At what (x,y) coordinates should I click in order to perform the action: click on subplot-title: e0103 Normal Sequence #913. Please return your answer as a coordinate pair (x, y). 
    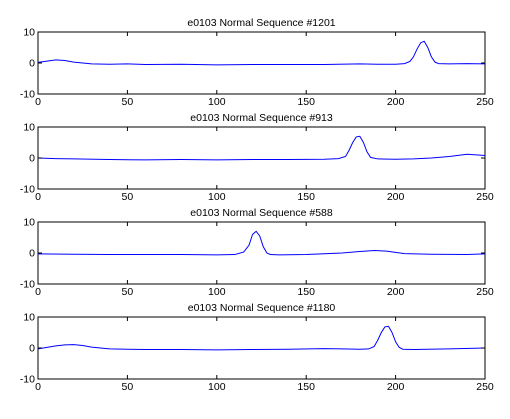
    Looking at the image, I should click on (261, 118).